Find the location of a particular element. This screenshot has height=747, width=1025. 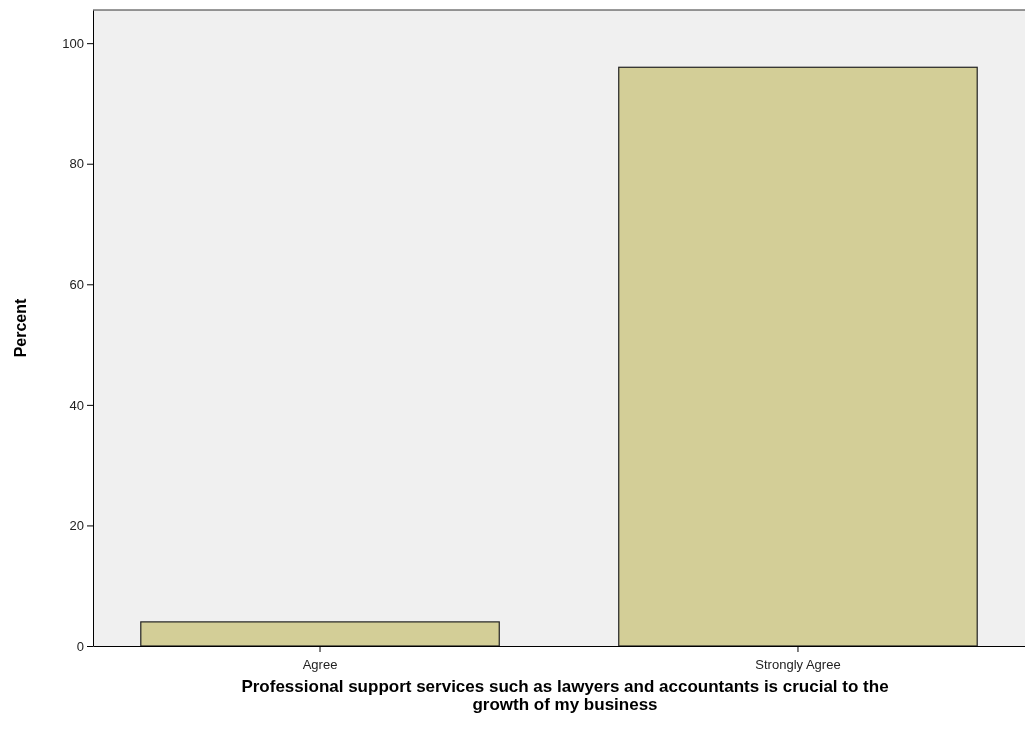

x-tick-label: Agree is located at coordinates (320, 665).